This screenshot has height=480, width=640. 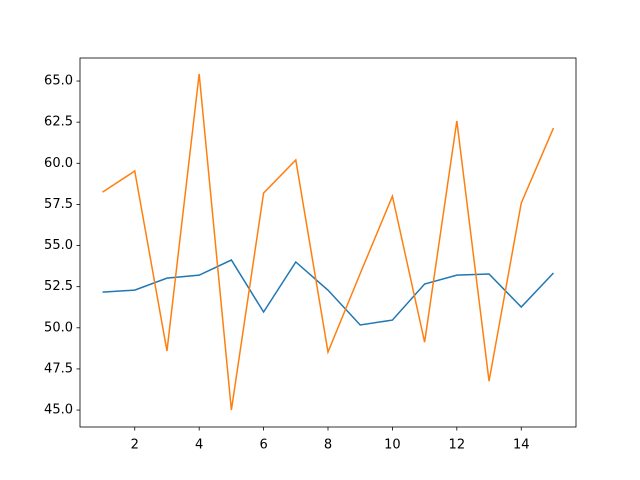 I want to click on x-tick-label: 14, so click(x=521, y=445).